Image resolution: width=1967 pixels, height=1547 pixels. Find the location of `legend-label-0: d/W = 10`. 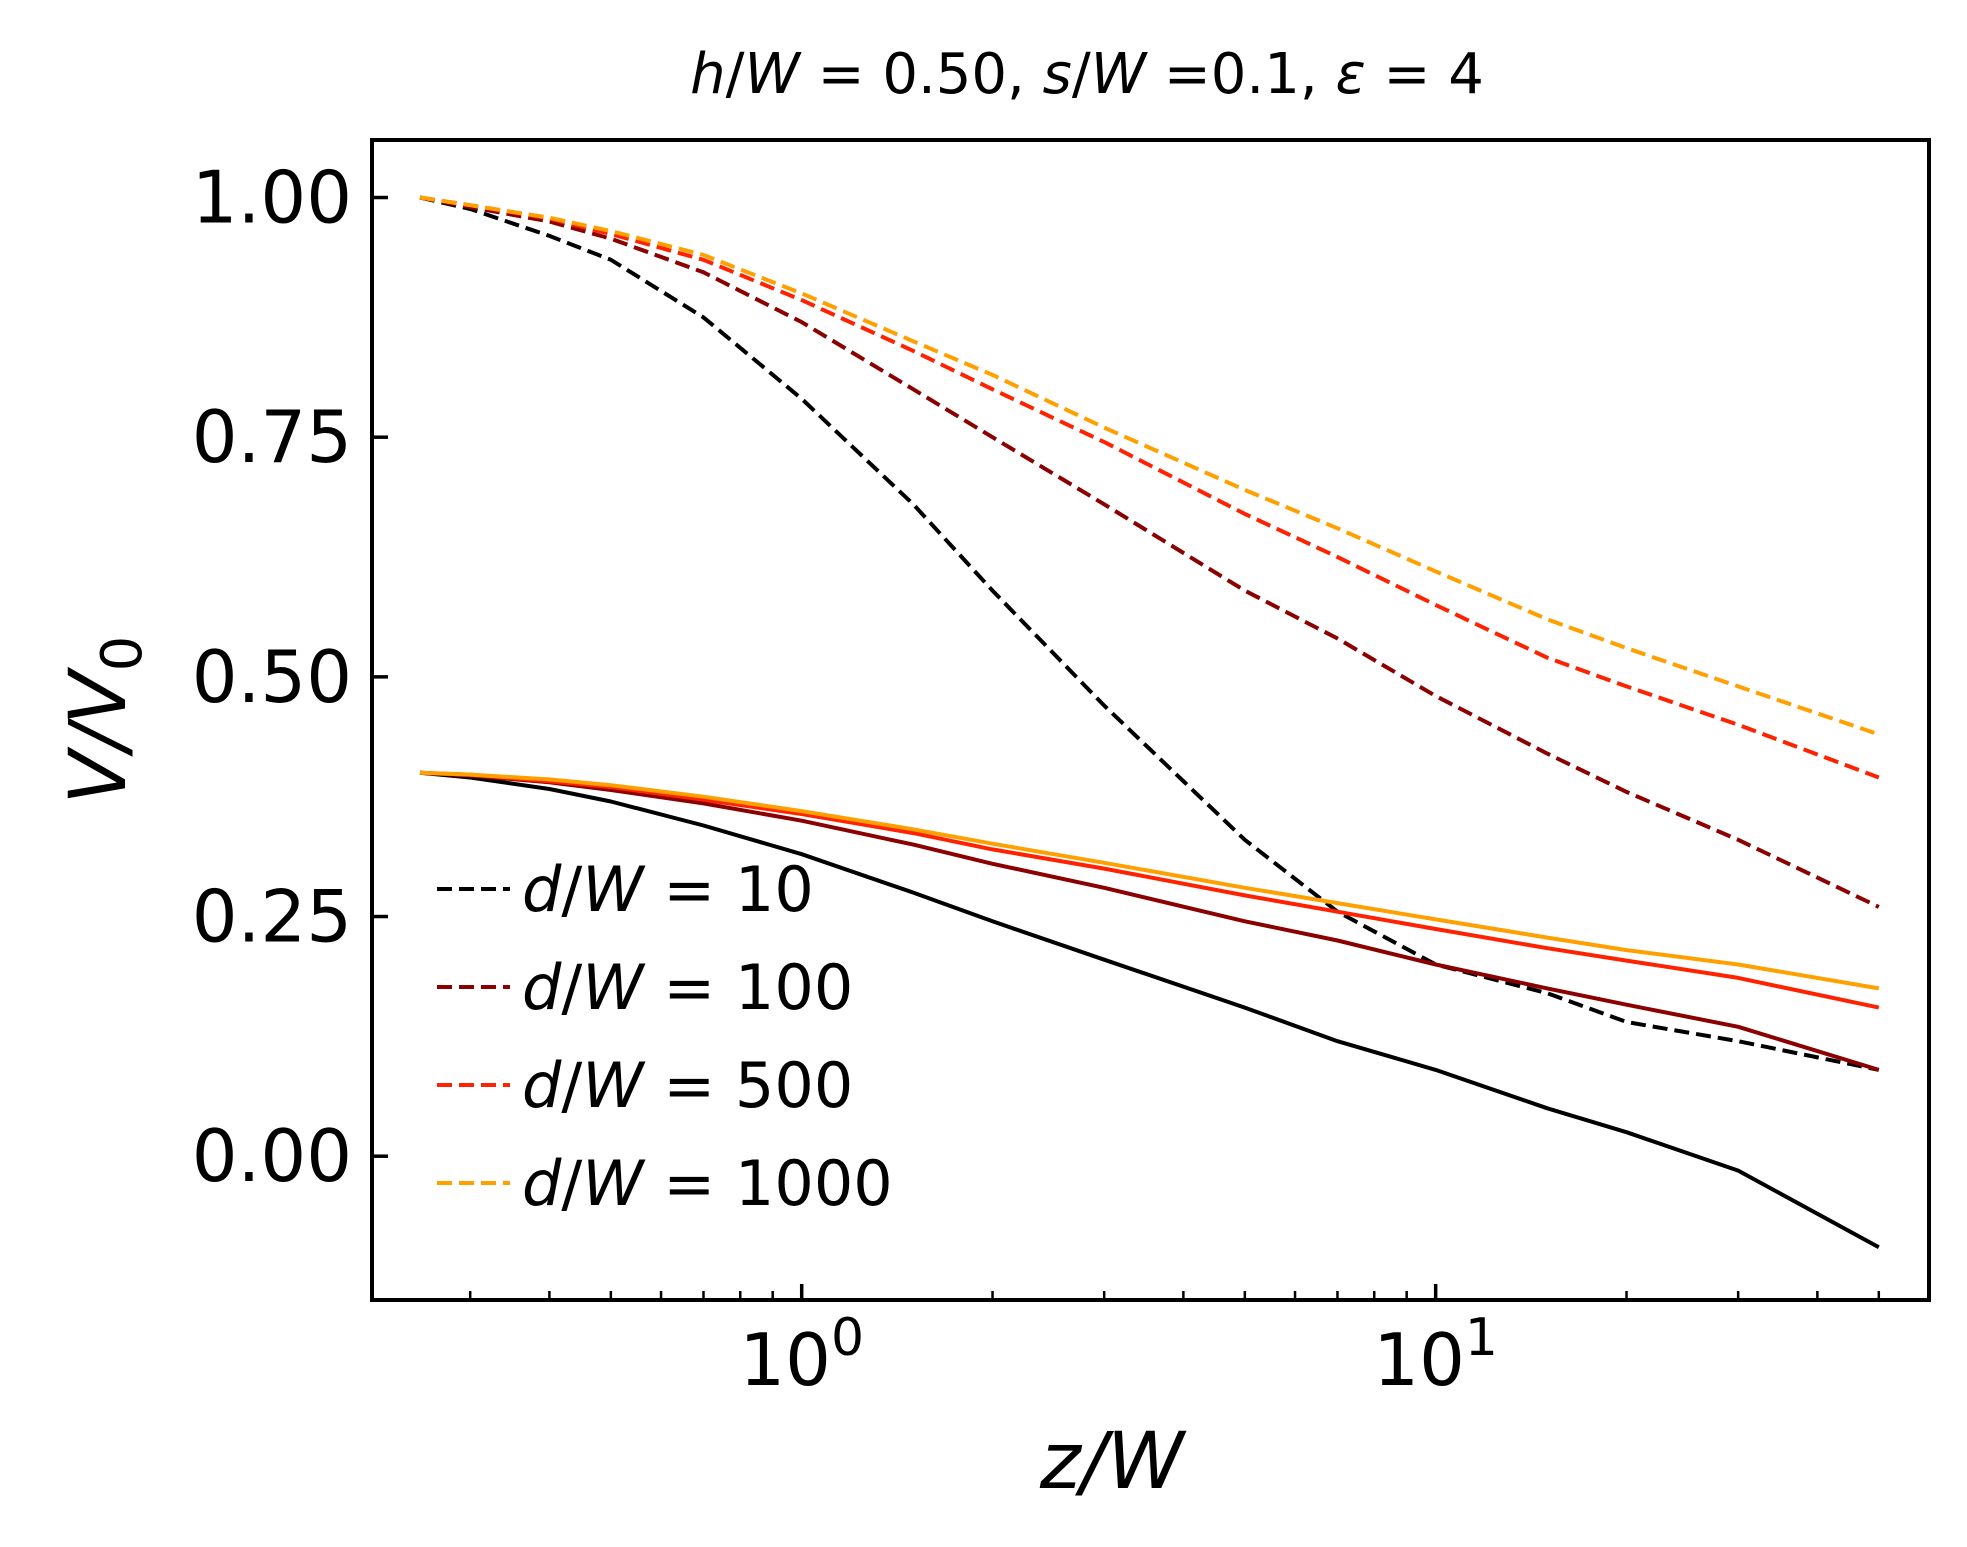

legend-label-0: d/W = 10 is located at coordinates (668, 889).